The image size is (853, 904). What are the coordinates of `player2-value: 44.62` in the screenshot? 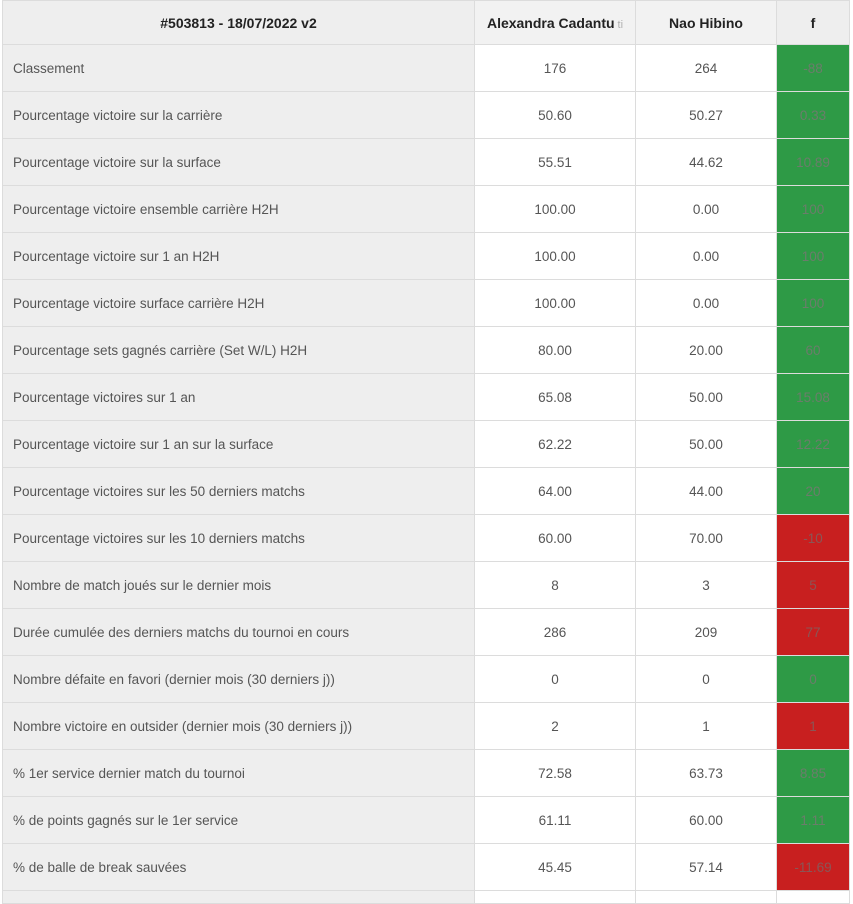 It's located at (706, 162).